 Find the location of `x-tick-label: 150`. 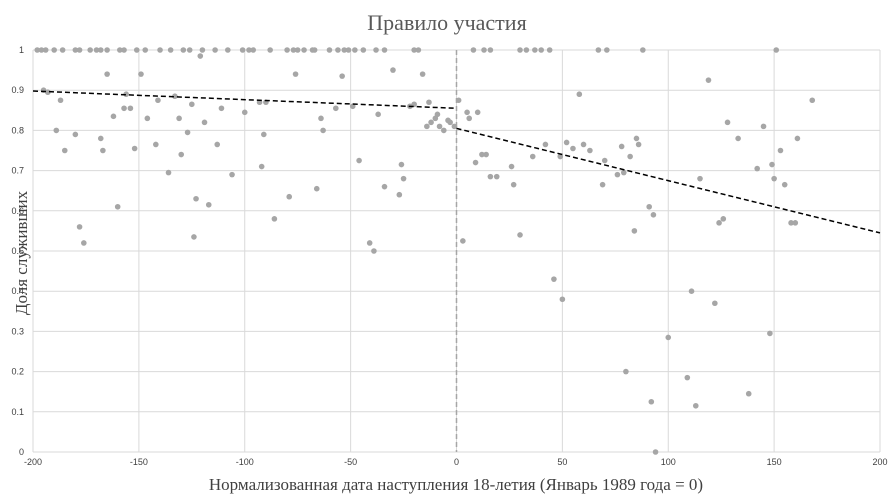

x-tick-label: 150 is located at coordinates (774, 462).